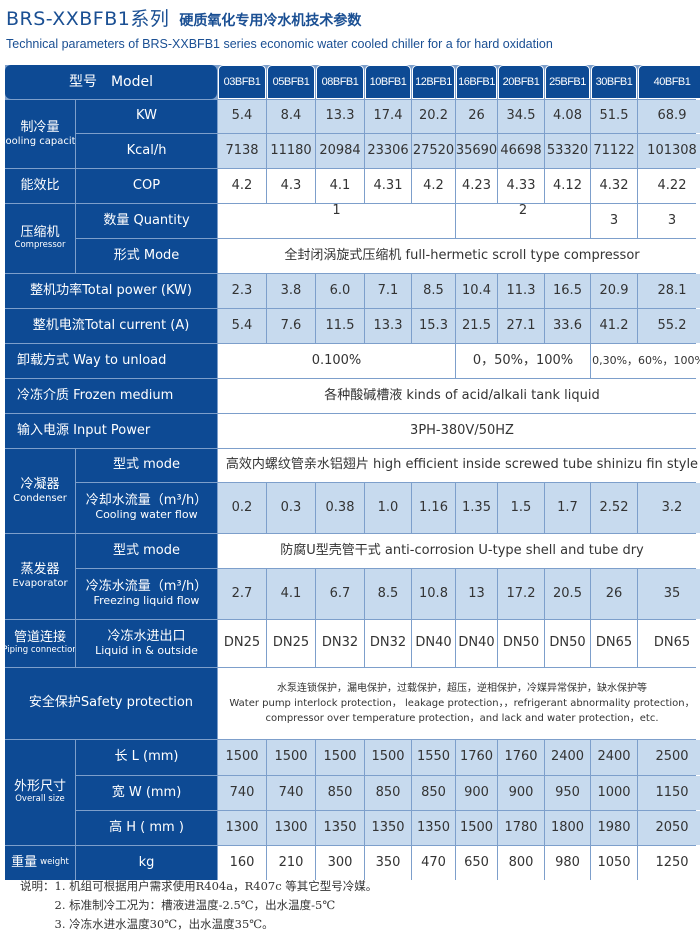 This screenshot has width=700, height=947. Describe the element at coordinates (476, 863) in the screenshot. I see `weight-cell: 650` at that location.